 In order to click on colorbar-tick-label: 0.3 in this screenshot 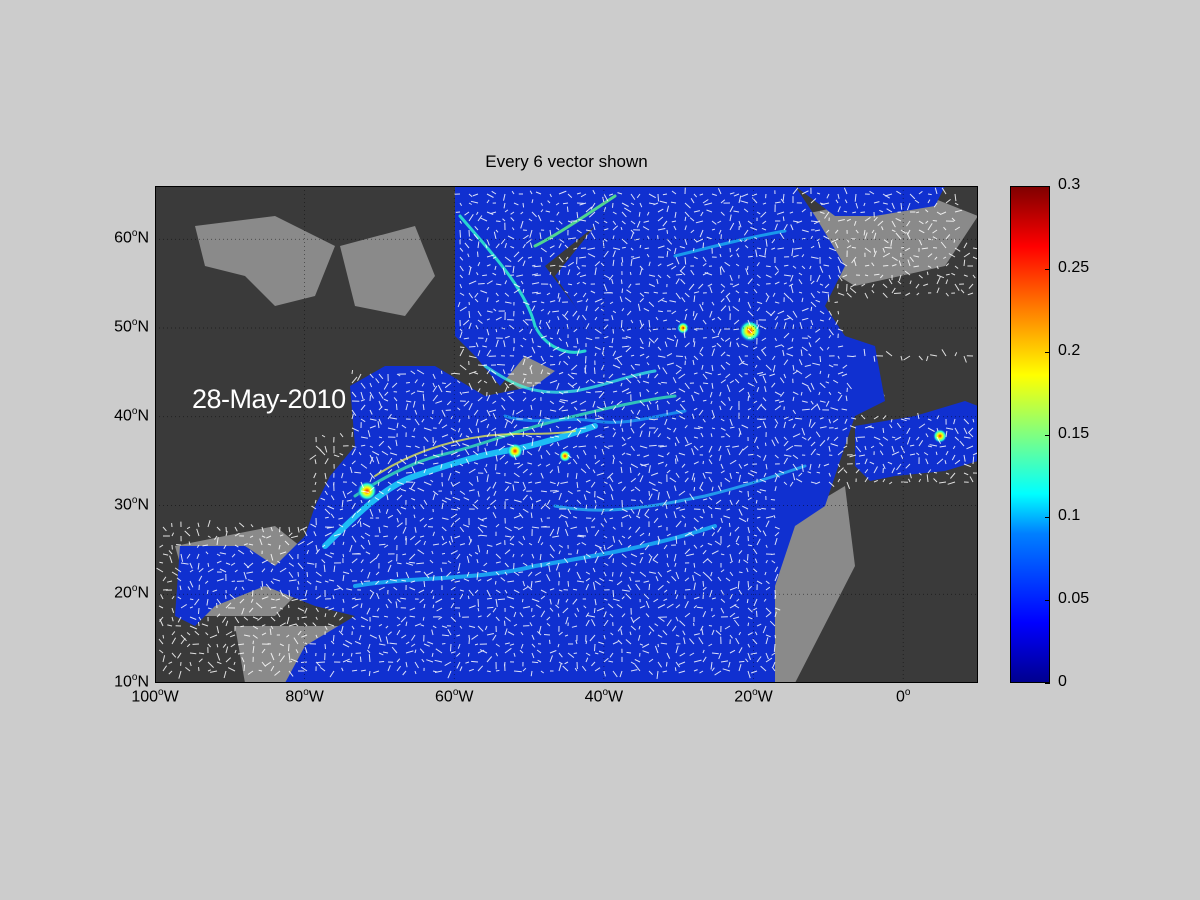, I will do `click(1069, 184)`.